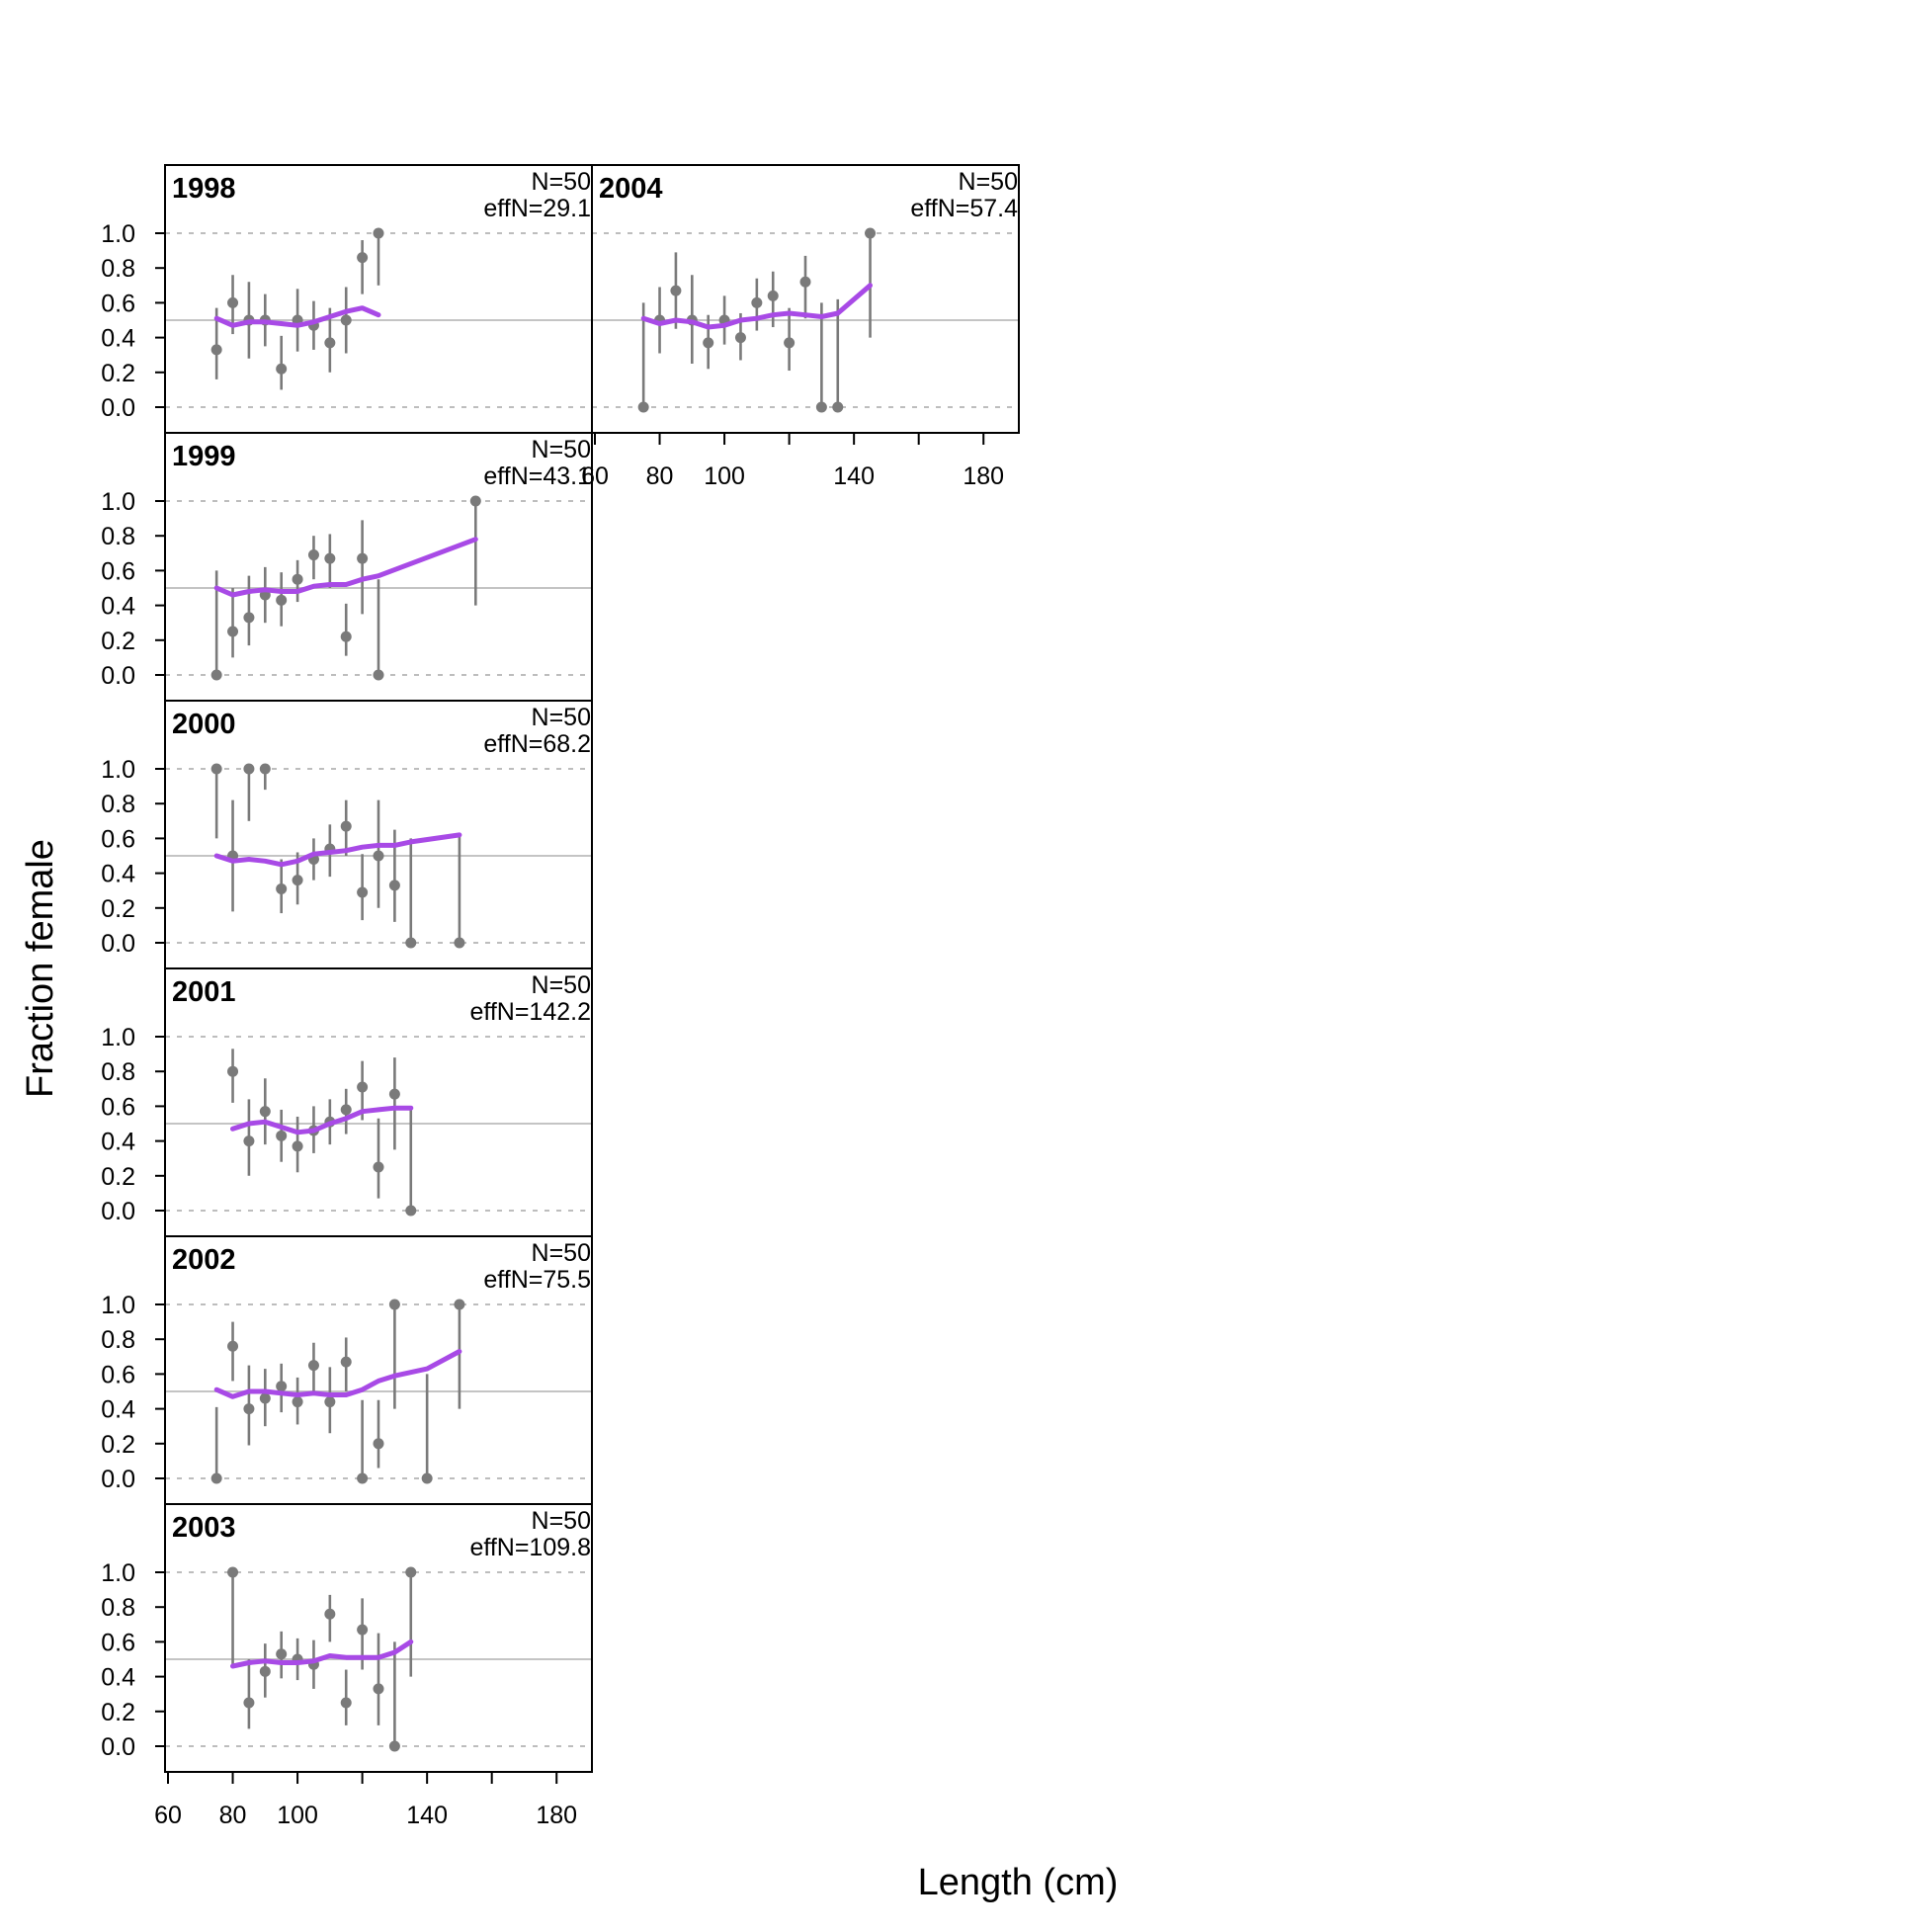 The width and height of the screenshot is (1927, 1932). Describe the element at coordinates (204, 1260) in the screenshot. I see `panel-year-label: 2002` at that location.